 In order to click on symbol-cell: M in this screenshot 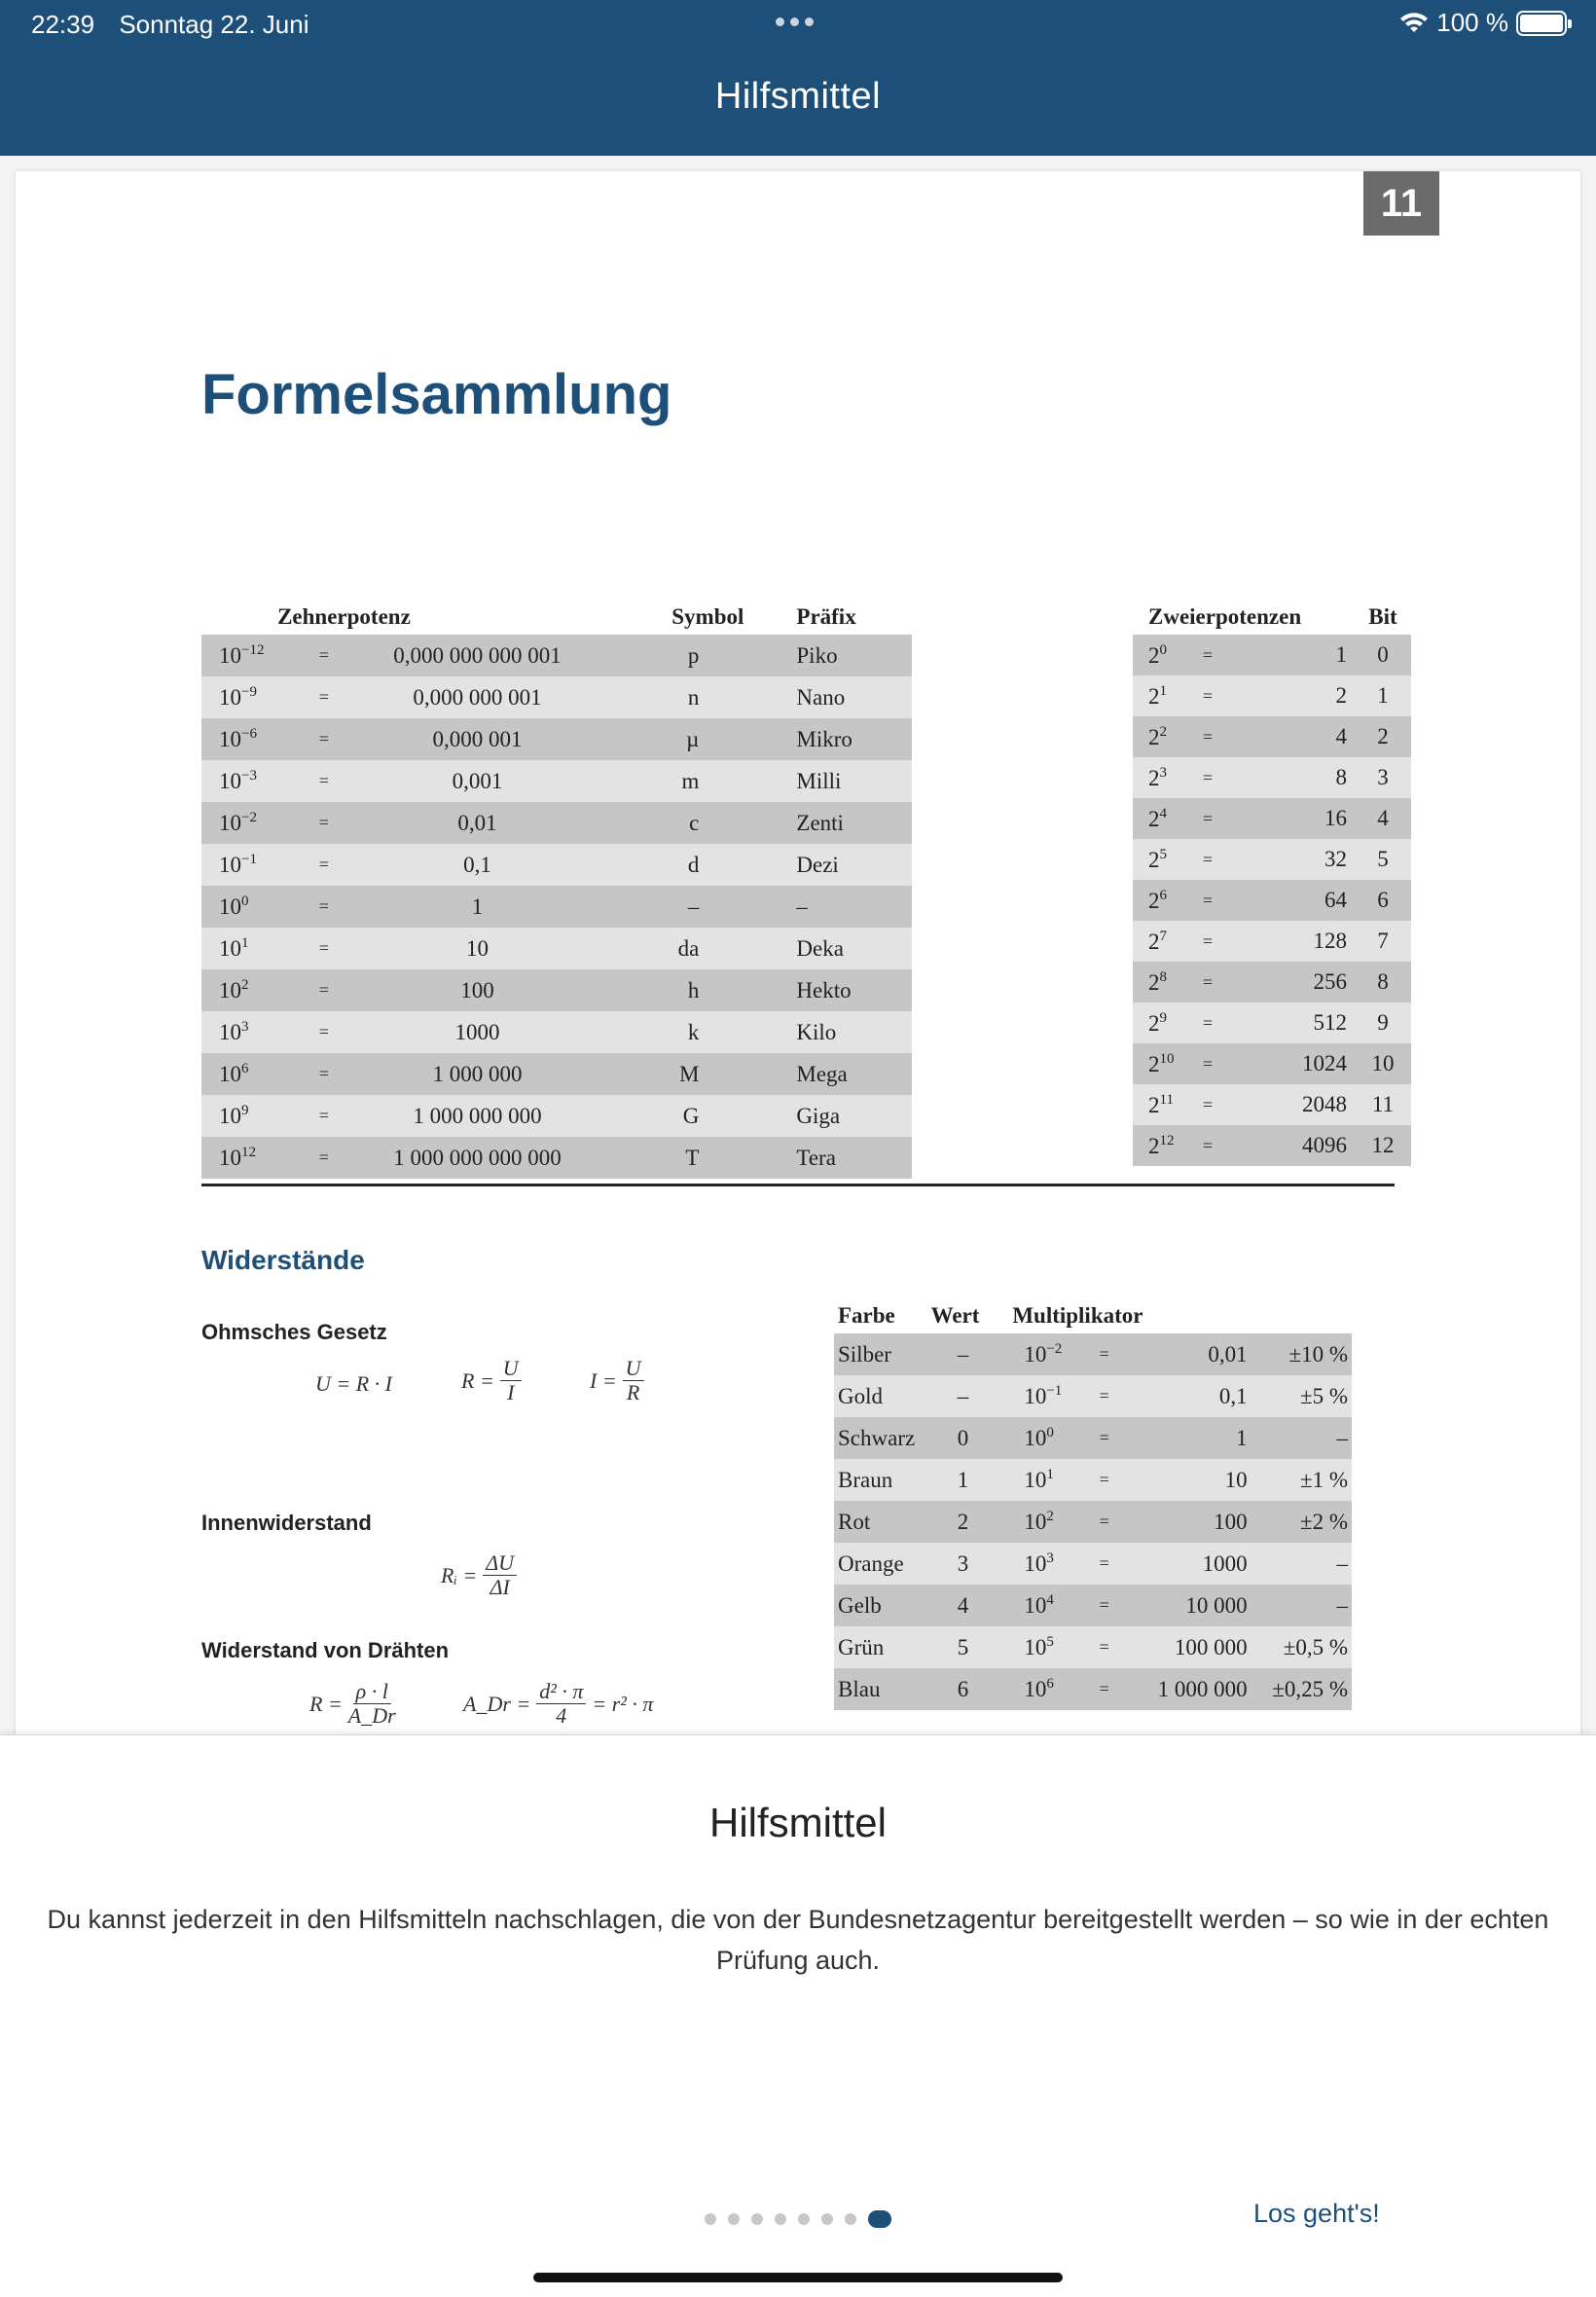, I will do `click(704, 1074)`.